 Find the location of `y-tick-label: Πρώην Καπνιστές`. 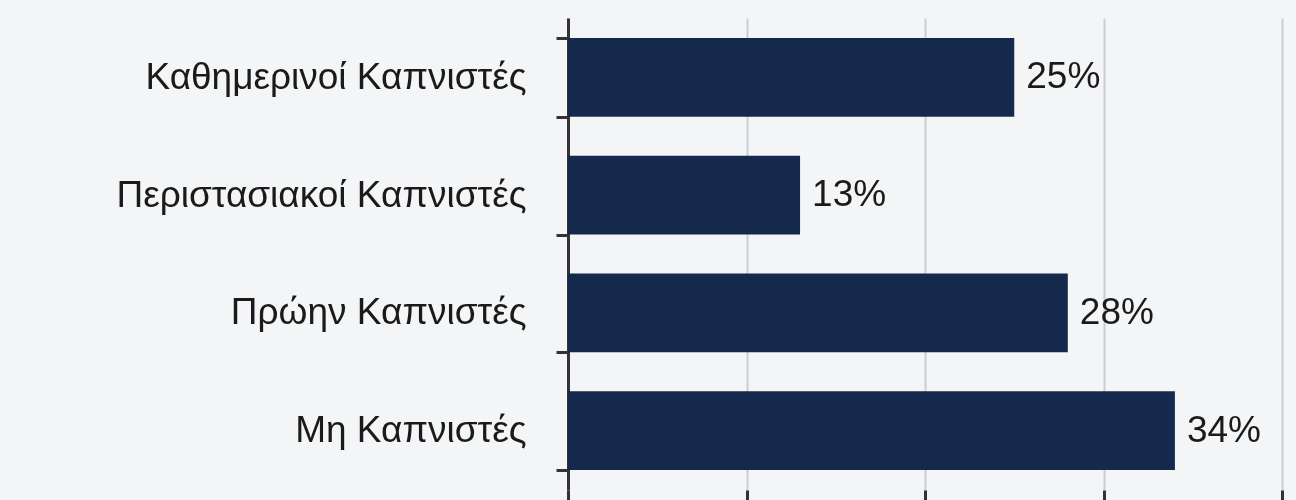

y-tick-label: Πρώην Καπνιστές is located at coordinates (378, 312).